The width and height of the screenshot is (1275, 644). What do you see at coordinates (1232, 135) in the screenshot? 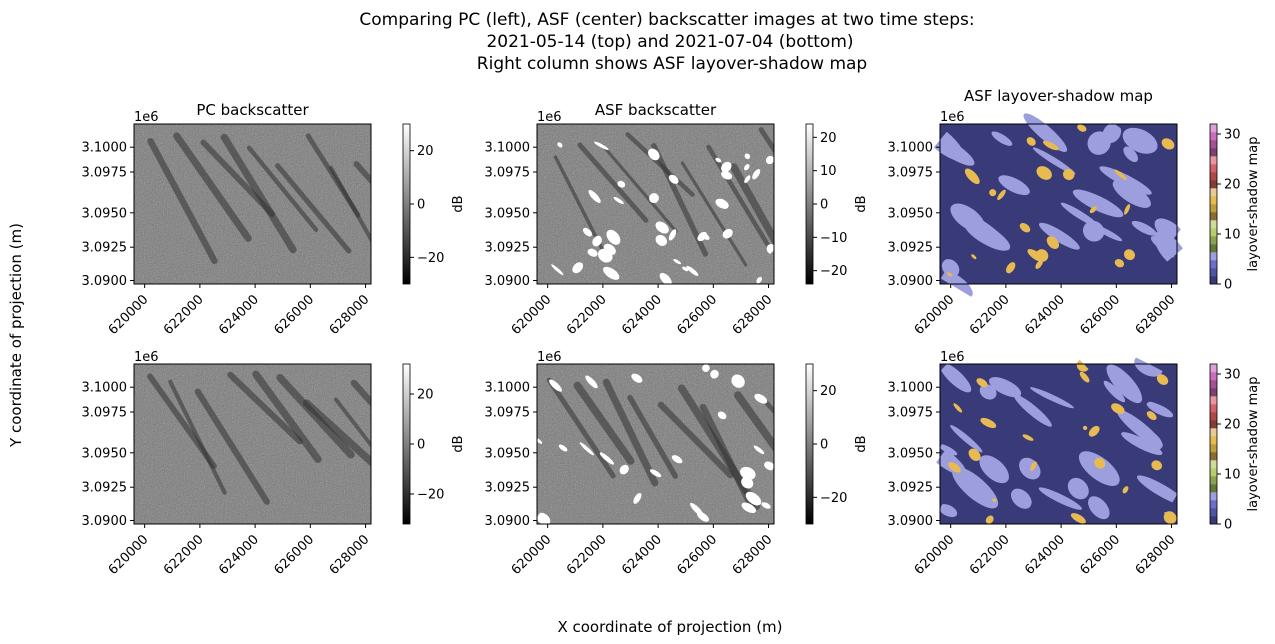
I see `colorbar-tick-label: 30` at bounding box center [1232, 135].